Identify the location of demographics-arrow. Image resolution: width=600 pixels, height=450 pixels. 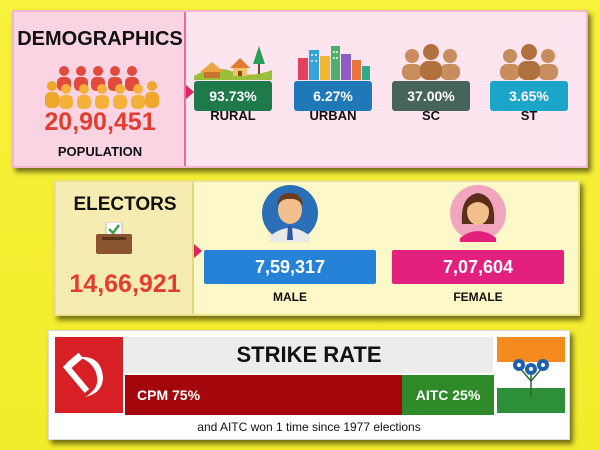
(190, 92).